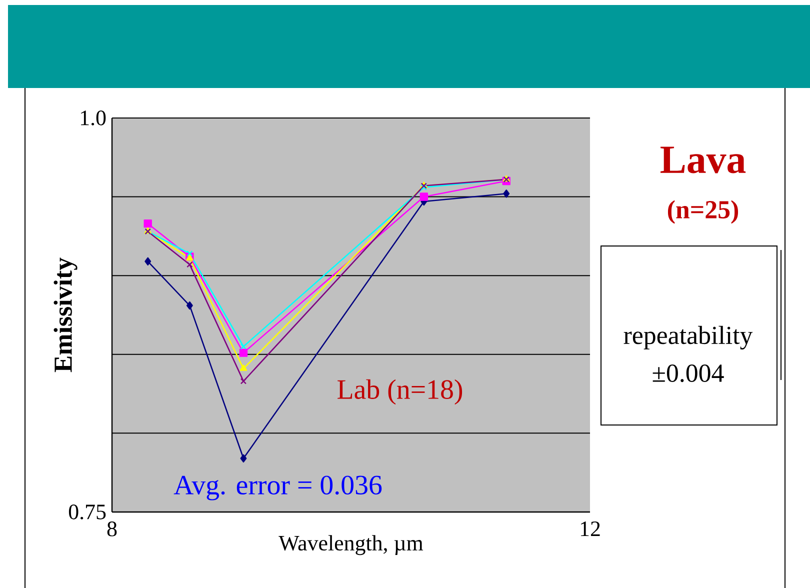 The image size is (810, 588). Describe the element at coordinates (351, 545) in the screenshot. I see `x-axis-title: Wavelength, µm` at that location.